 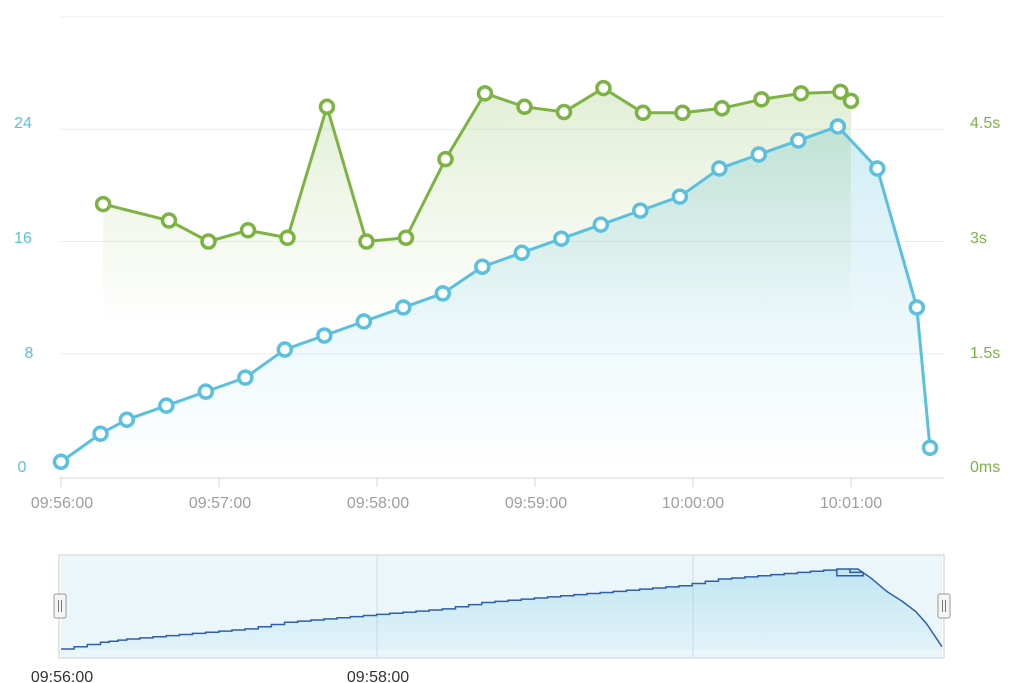 I want to click on y-left-tick: 24, so click(x=23, y=123).